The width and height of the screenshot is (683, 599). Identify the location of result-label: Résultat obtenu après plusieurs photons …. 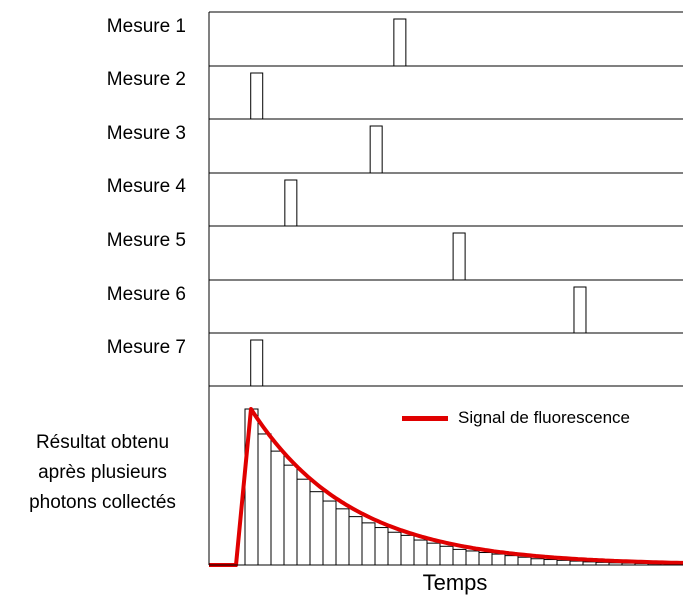
(102, 473).